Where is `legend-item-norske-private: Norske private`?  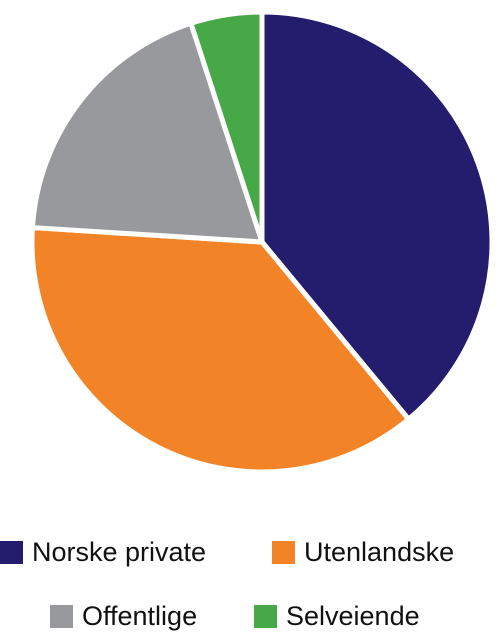
legend-item-norske-private: Norske private is located at coordinates (103, 552).